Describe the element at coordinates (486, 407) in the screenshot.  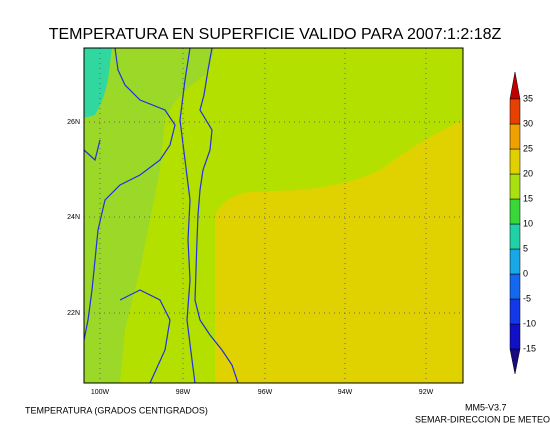
I see `footer-right-top: MM5-V3.7` at that location.